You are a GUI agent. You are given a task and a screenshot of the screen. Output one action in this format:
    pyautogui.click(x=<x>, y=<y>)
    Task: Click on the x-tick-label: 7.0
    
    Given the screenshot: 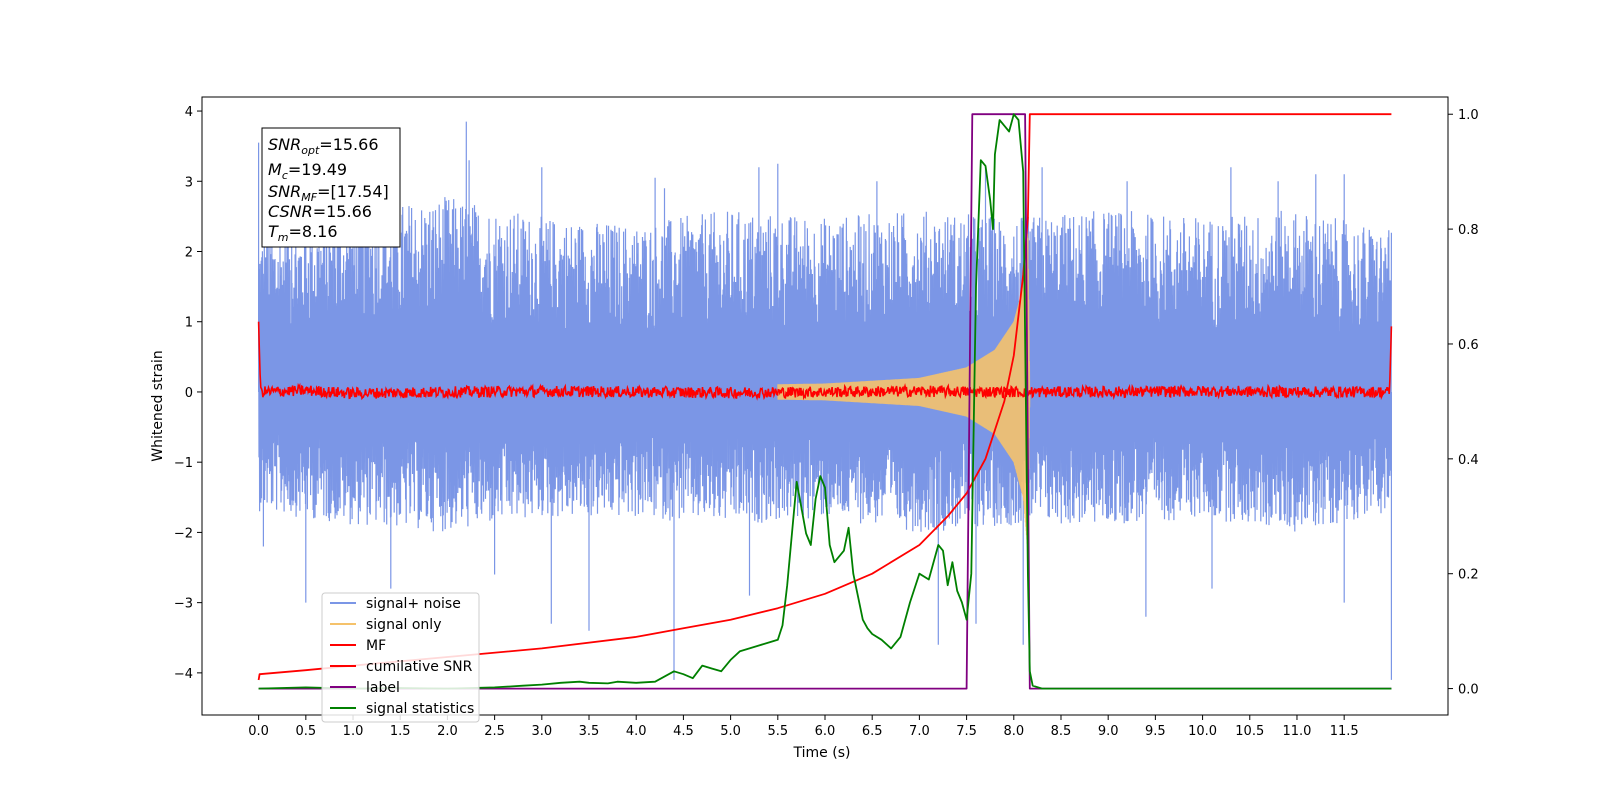 What is the action you would take?
    pyautogui.click(x=919, y=731)
    